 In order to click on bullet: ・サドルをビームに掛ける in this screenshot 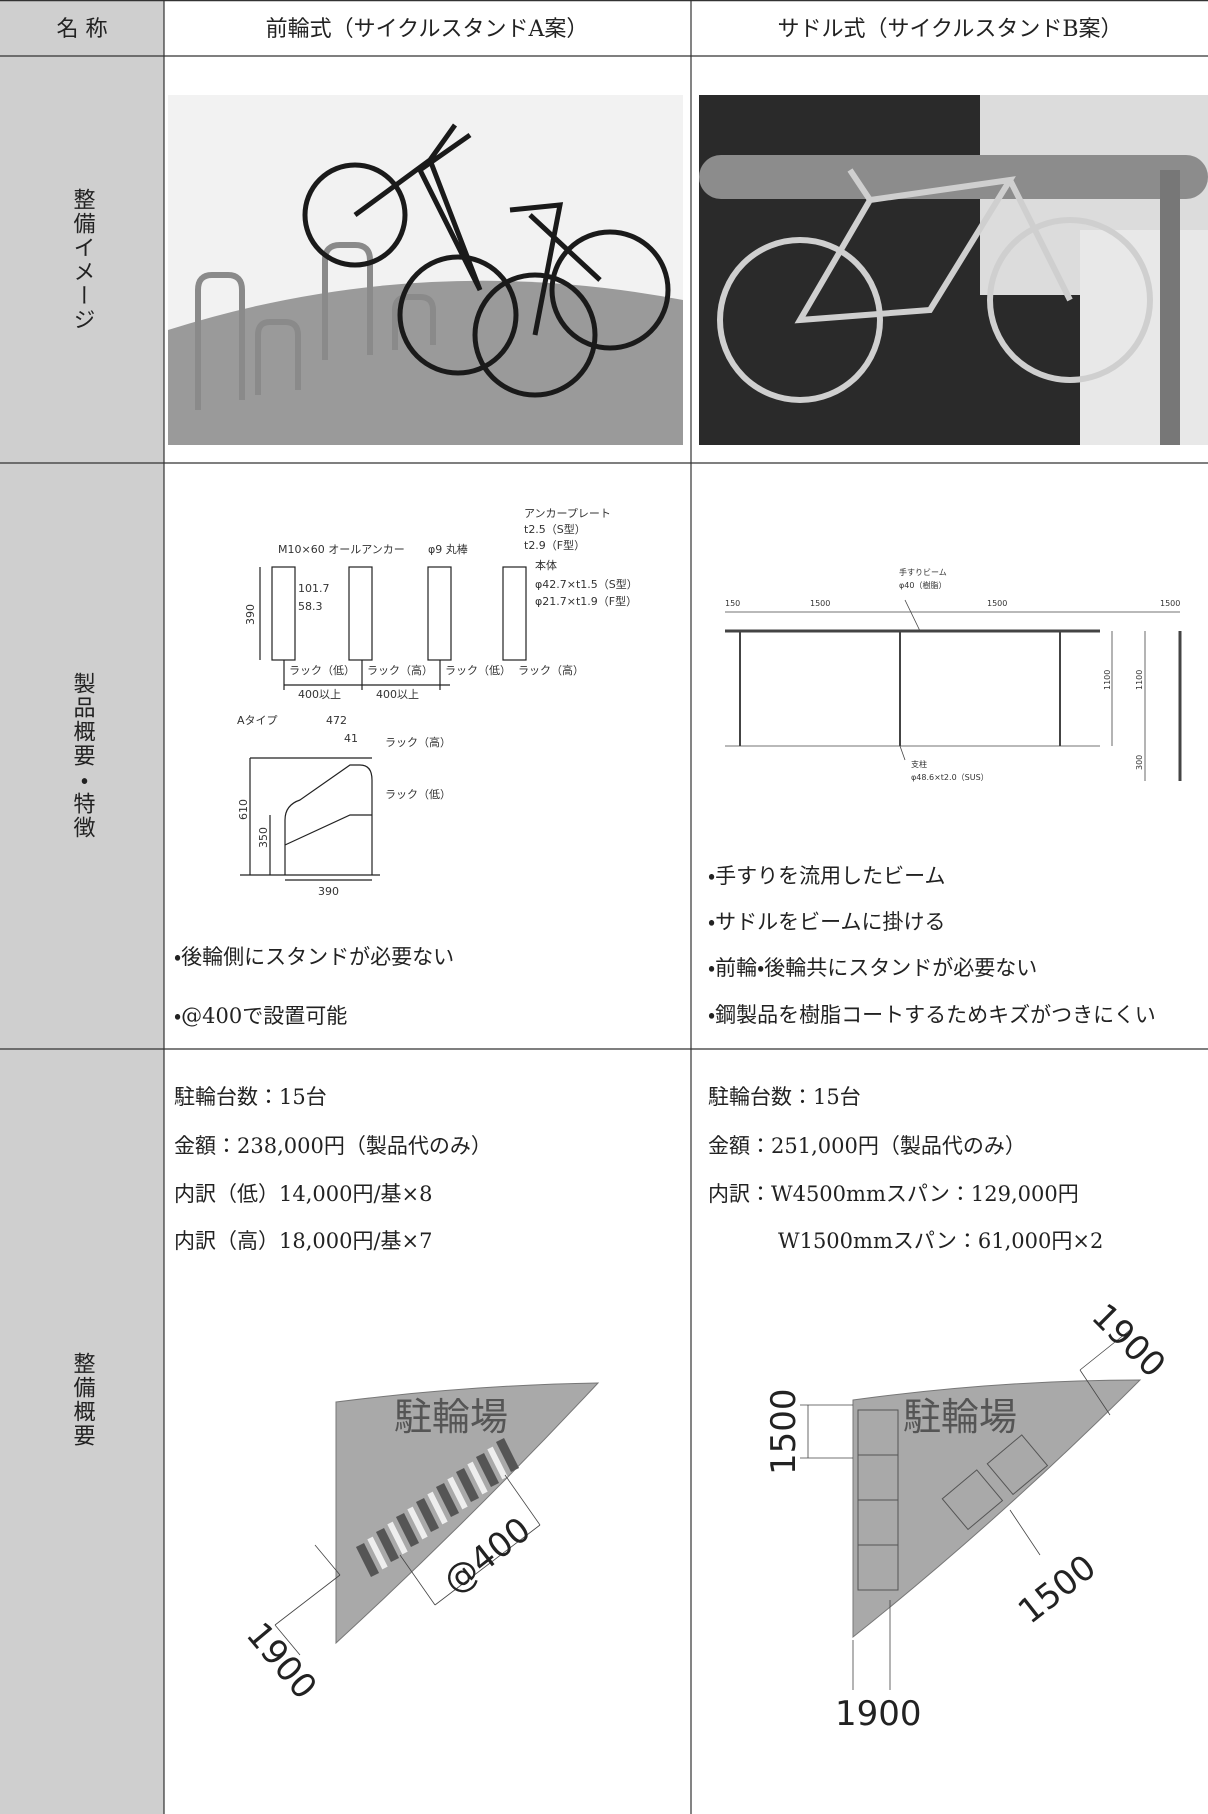, I will do `click(827, 922)`.